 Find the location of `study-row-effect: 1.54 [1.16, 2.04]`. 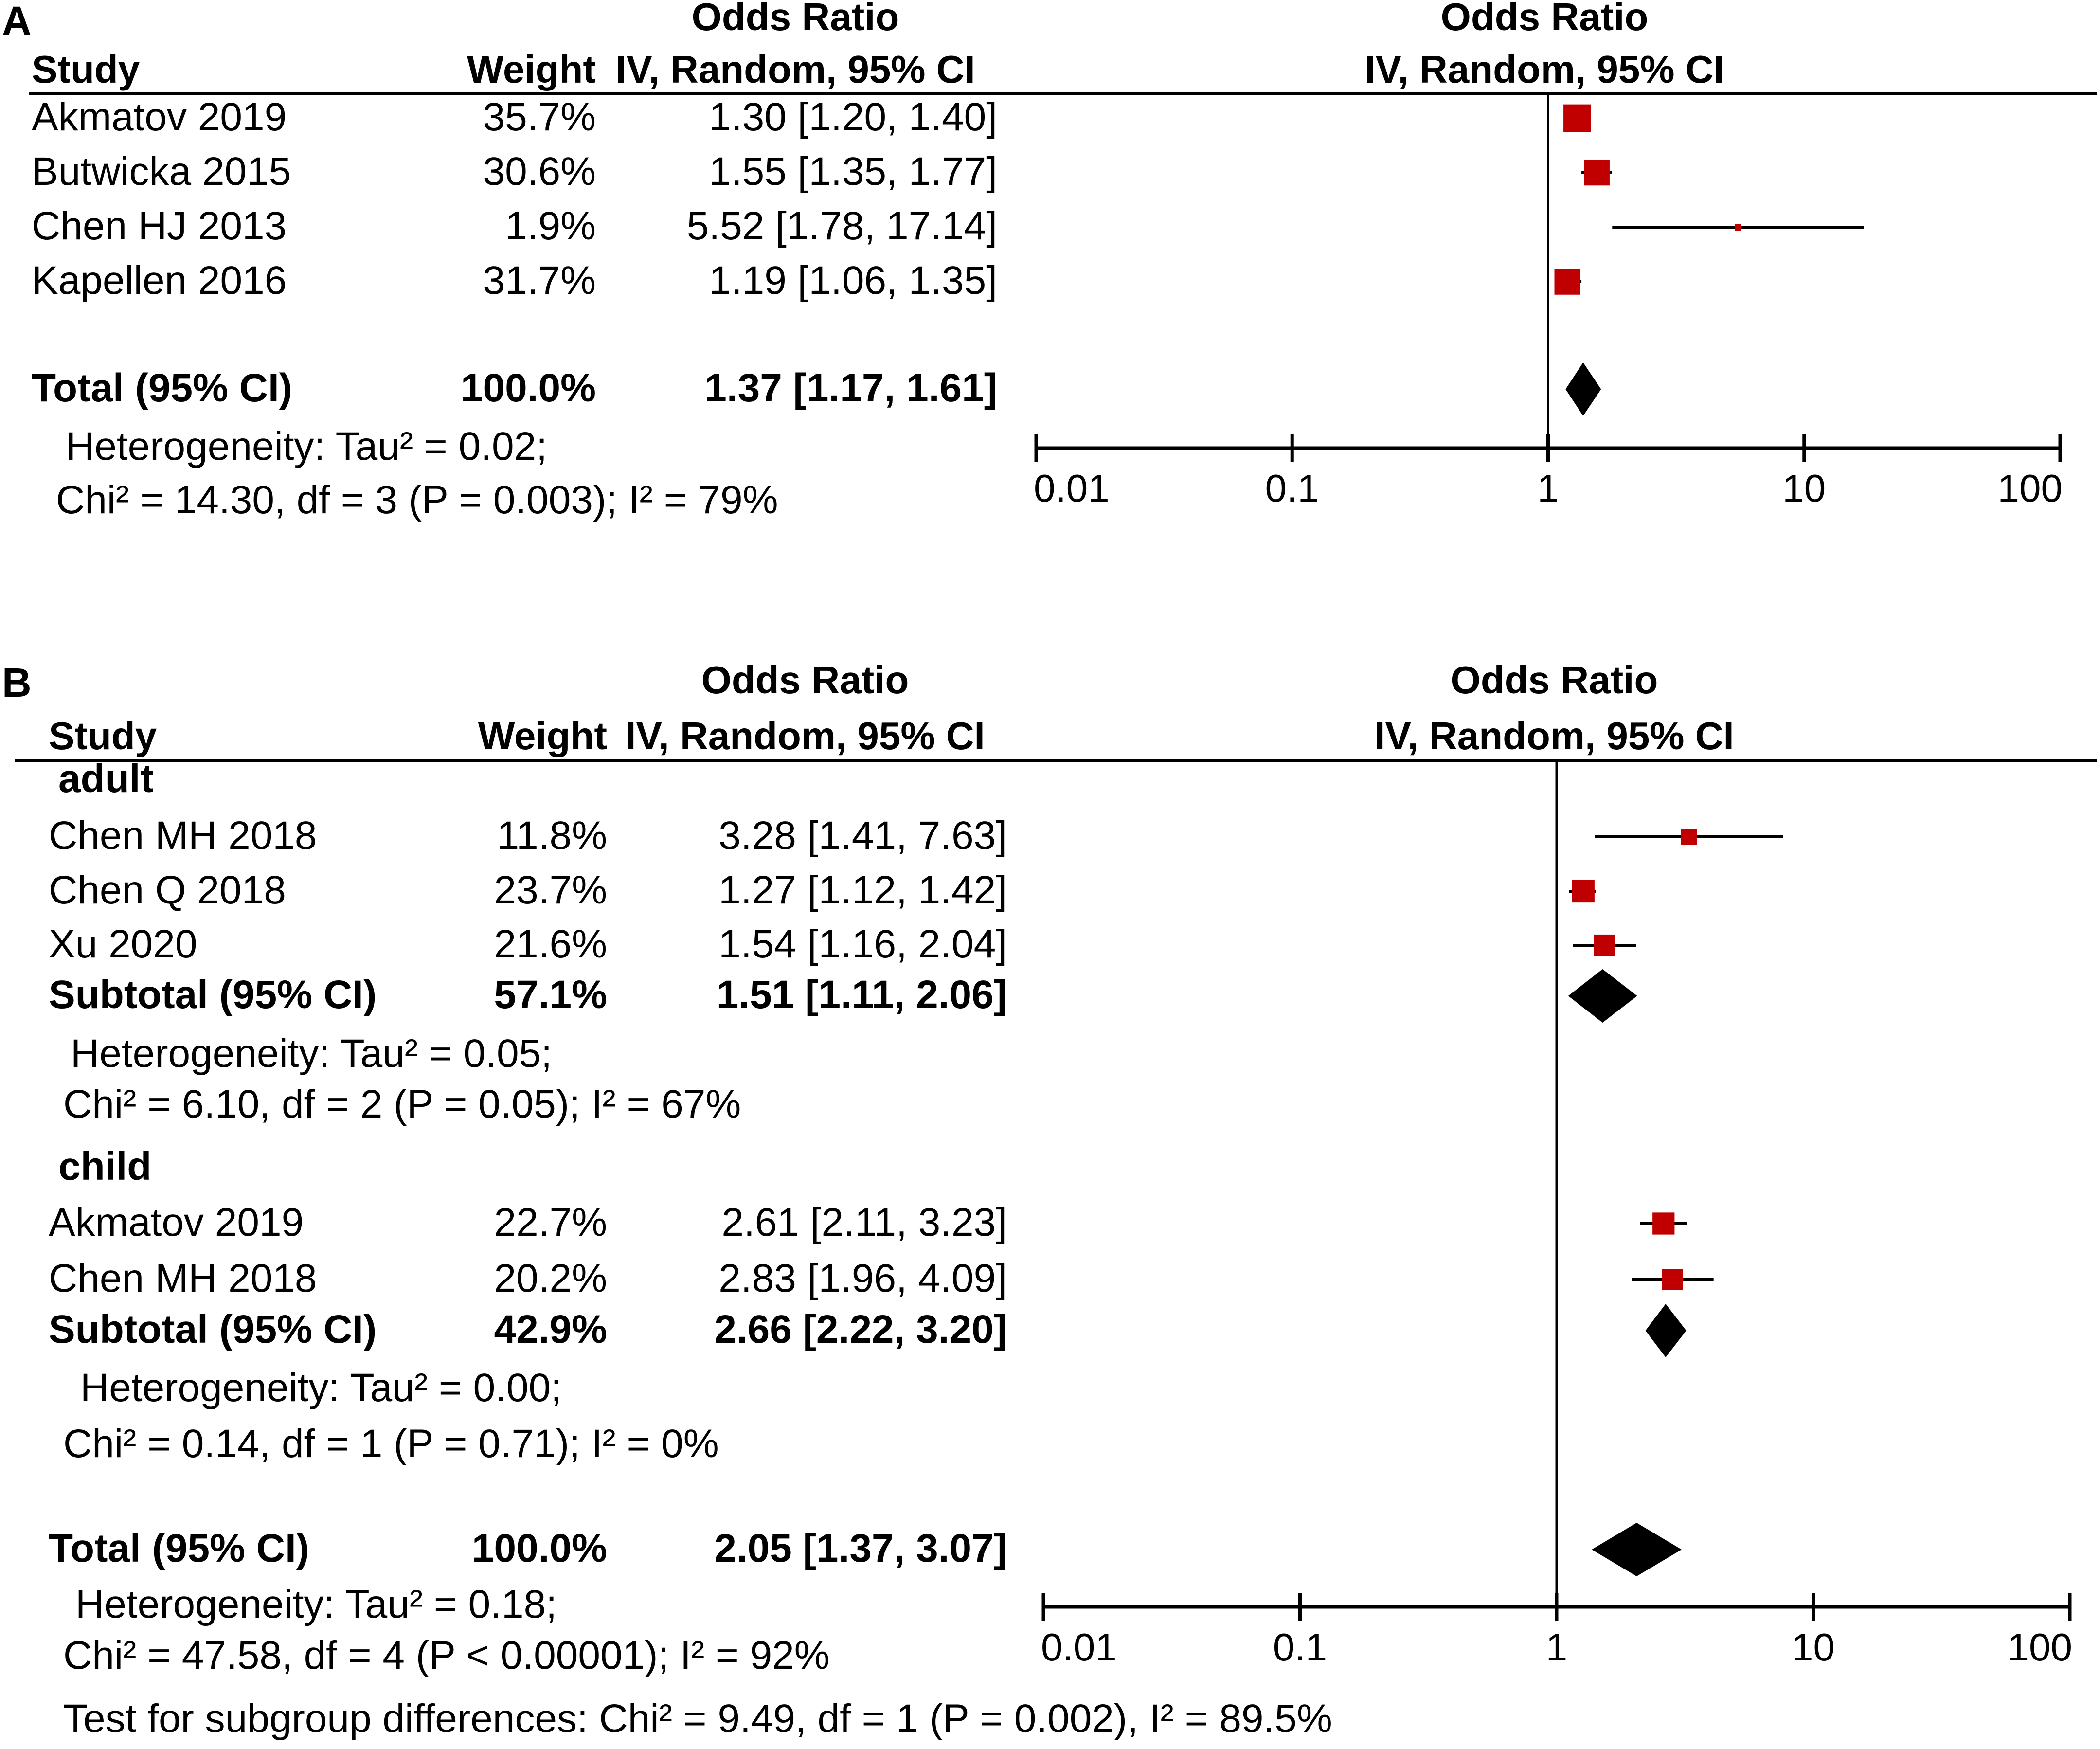

study-row-effect: 1.54 [1.16, 2.04] is located at coordinates (862, 944).